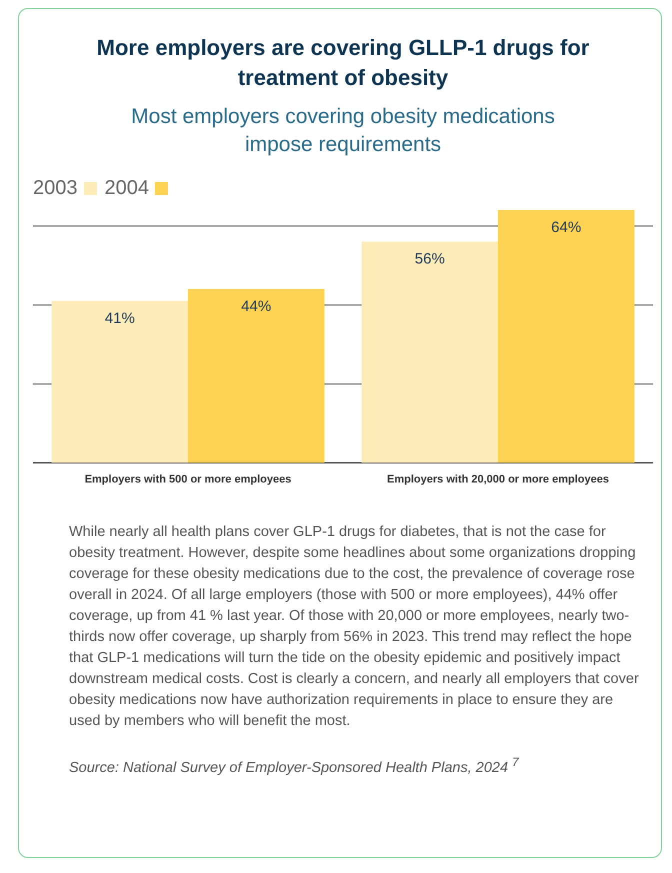 Image resolution: width=672 pixels, height=873 pixels. What do you see at coordinates (188, 479) in the screenshot?
I see `x-tick-label: Employers with 500 or more employees` at bounding box center [188, 479].